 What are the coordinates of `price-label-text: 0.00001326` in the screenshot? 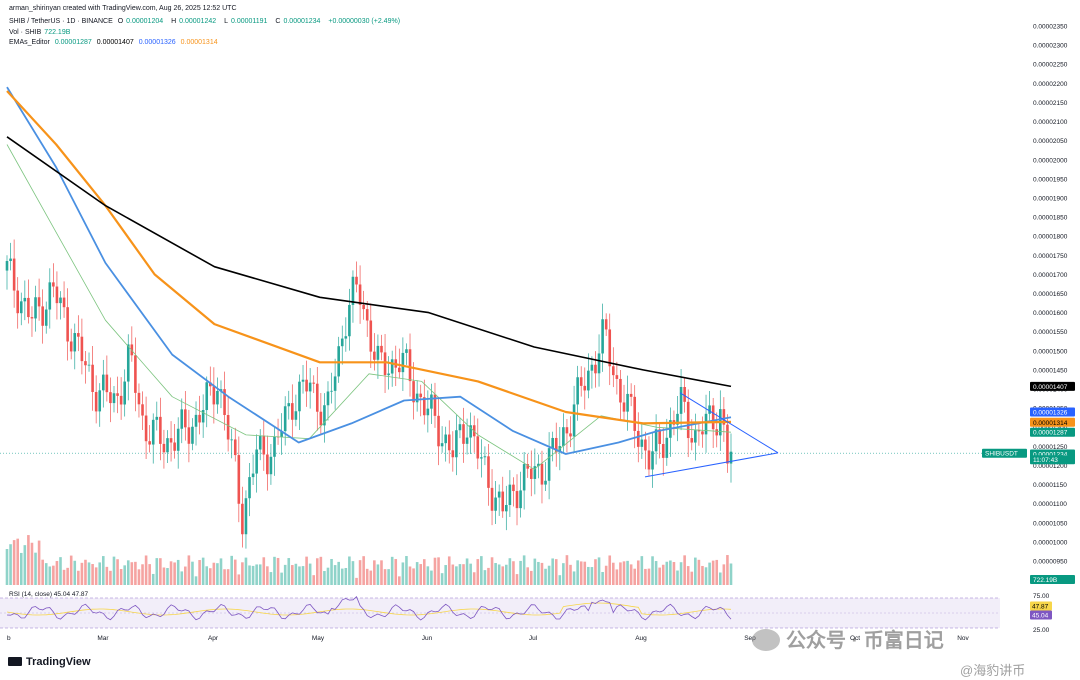 It's located at (1050, 412).